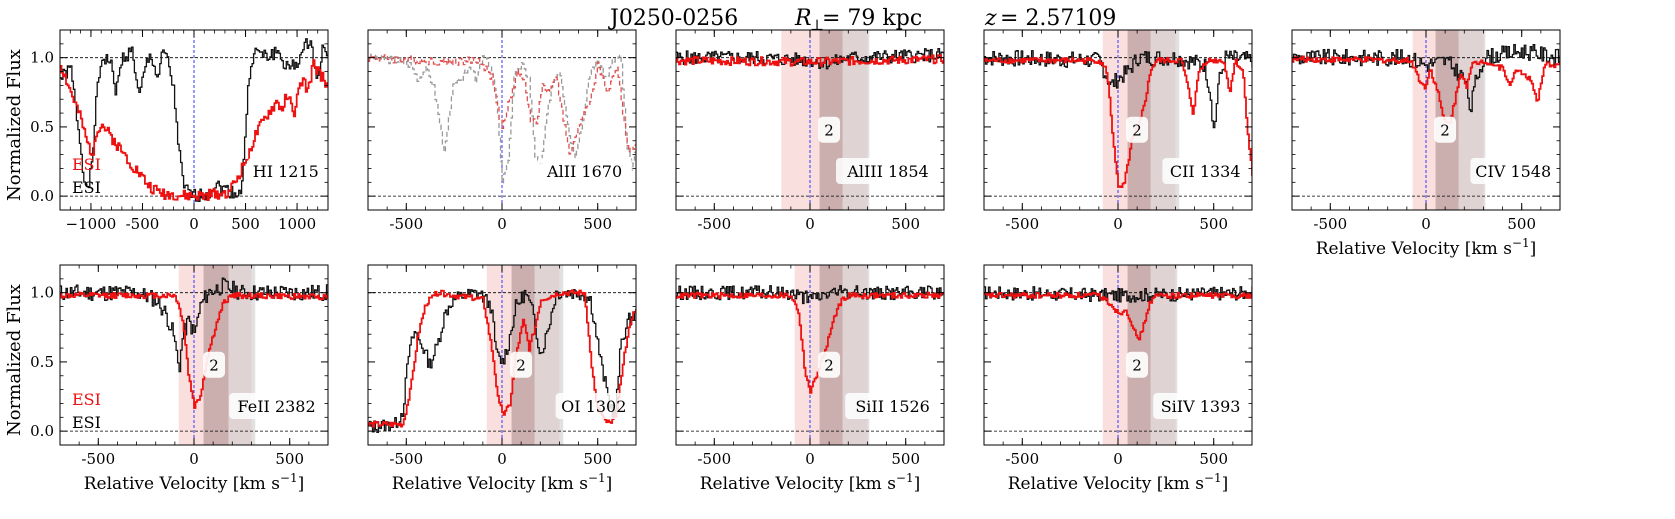 Image resolution: width=1675 pixels, height=519 pixels. What do you see at coordinates (990, 18) in the screenshot?
I see `header-z-symbol: z` at bounding box center [990, 18].